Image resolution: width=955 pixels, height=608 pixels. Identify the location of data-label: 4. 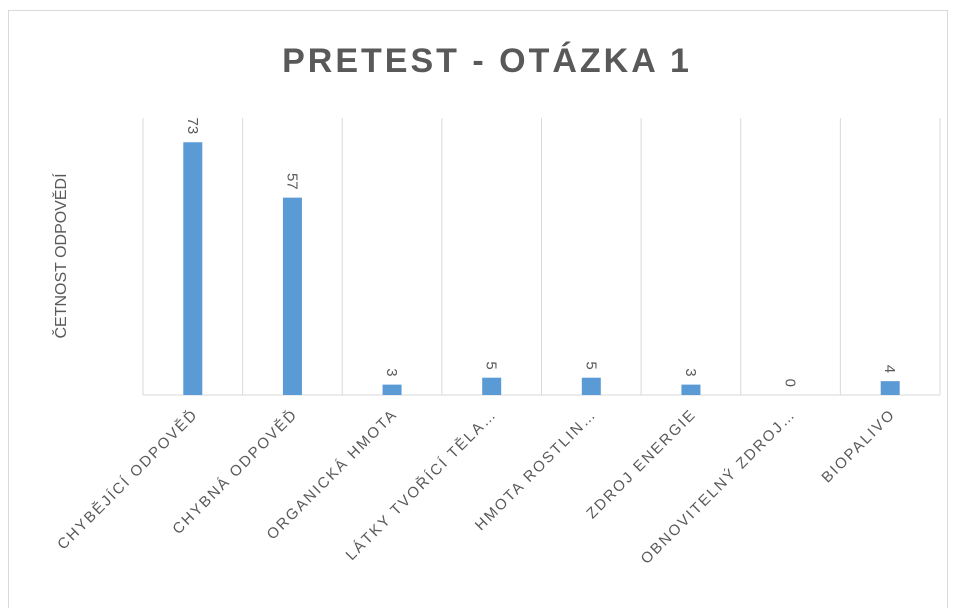
(889, 369).